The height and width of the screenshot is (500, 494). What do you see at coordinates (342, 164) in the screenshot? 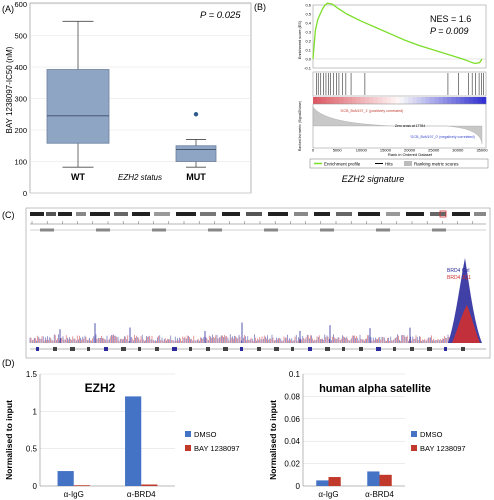
I see `legend-enrichment-profile: Enrichment profile` at bounding box center [342, 164].